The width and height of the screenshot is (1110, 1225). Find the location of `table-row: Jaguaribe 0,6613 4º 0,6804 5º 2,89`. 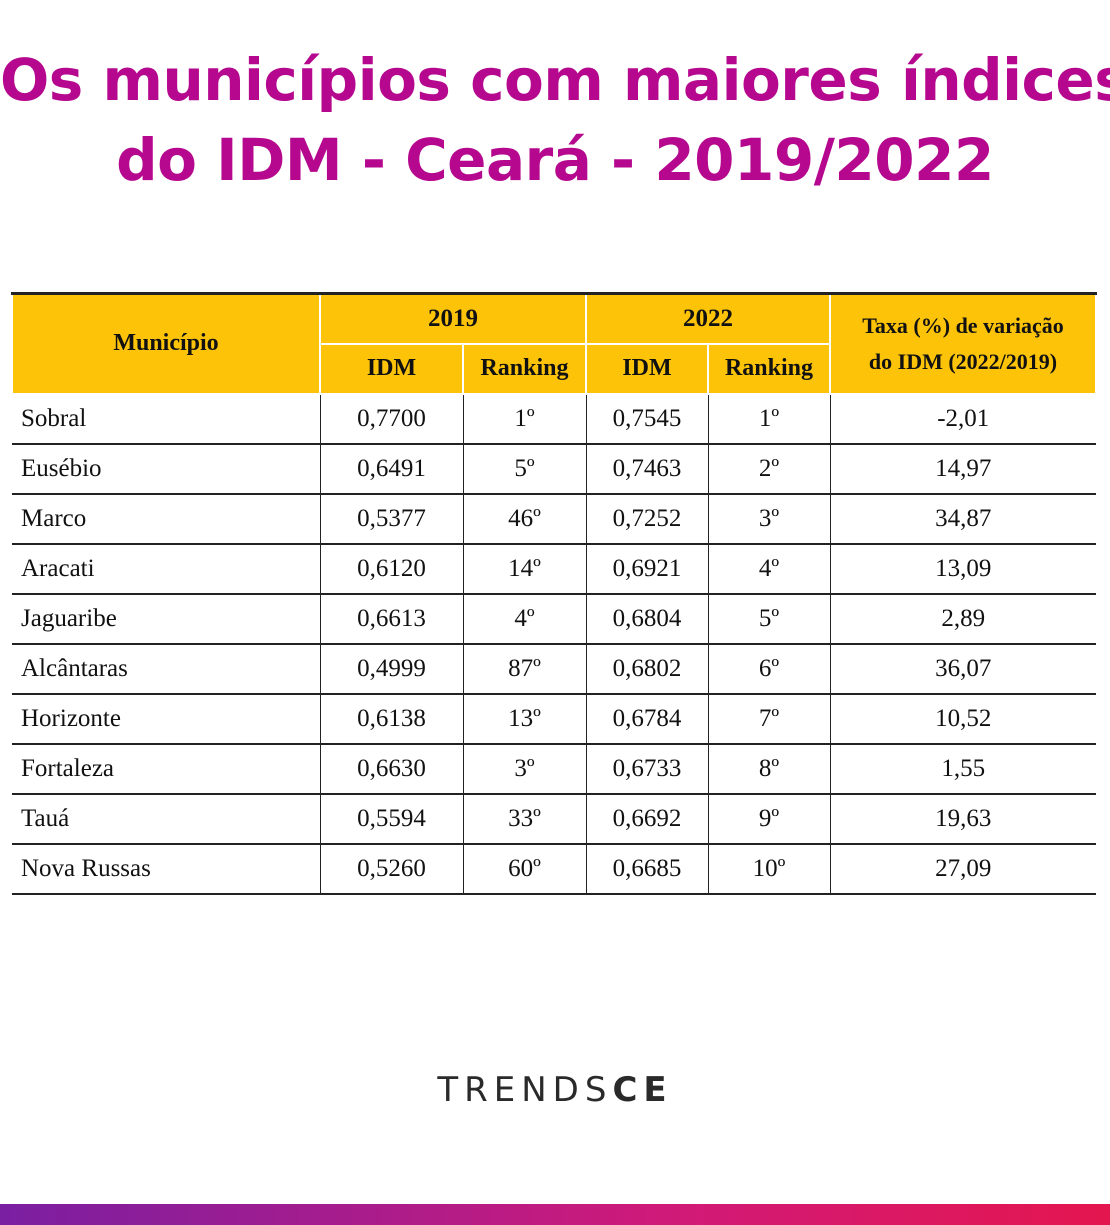

table-row: Jaguaribe 0,6613 4º 0,6804 5º 2,89 is located at coordinates (554, 619).